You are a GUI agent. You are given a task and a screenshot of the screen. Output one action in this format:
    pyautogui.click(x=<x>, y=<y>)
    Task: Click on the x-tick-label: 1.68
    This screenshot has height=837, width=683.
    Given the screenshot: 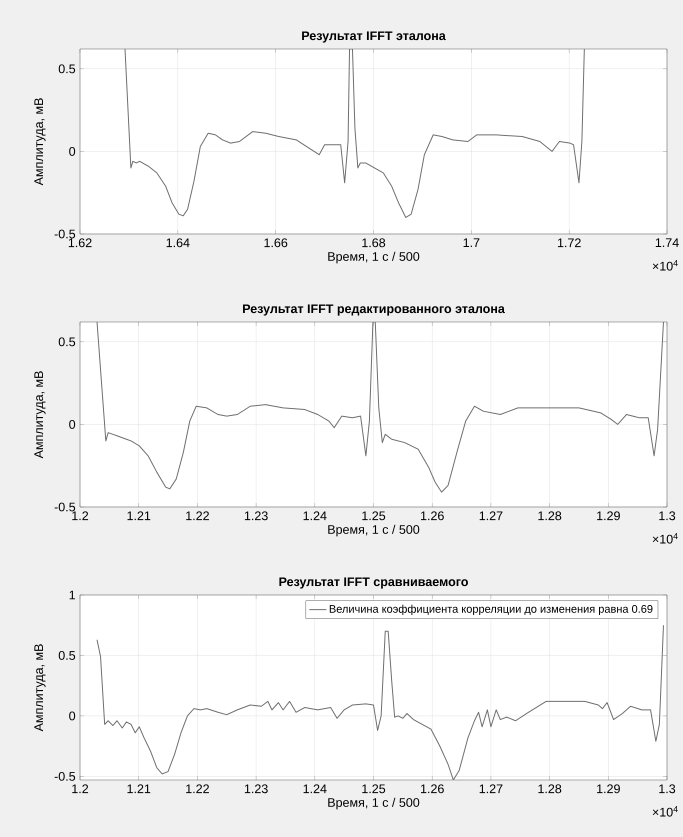 What is the action you would take?
    pyautogui.click(x=373, y=243)
    